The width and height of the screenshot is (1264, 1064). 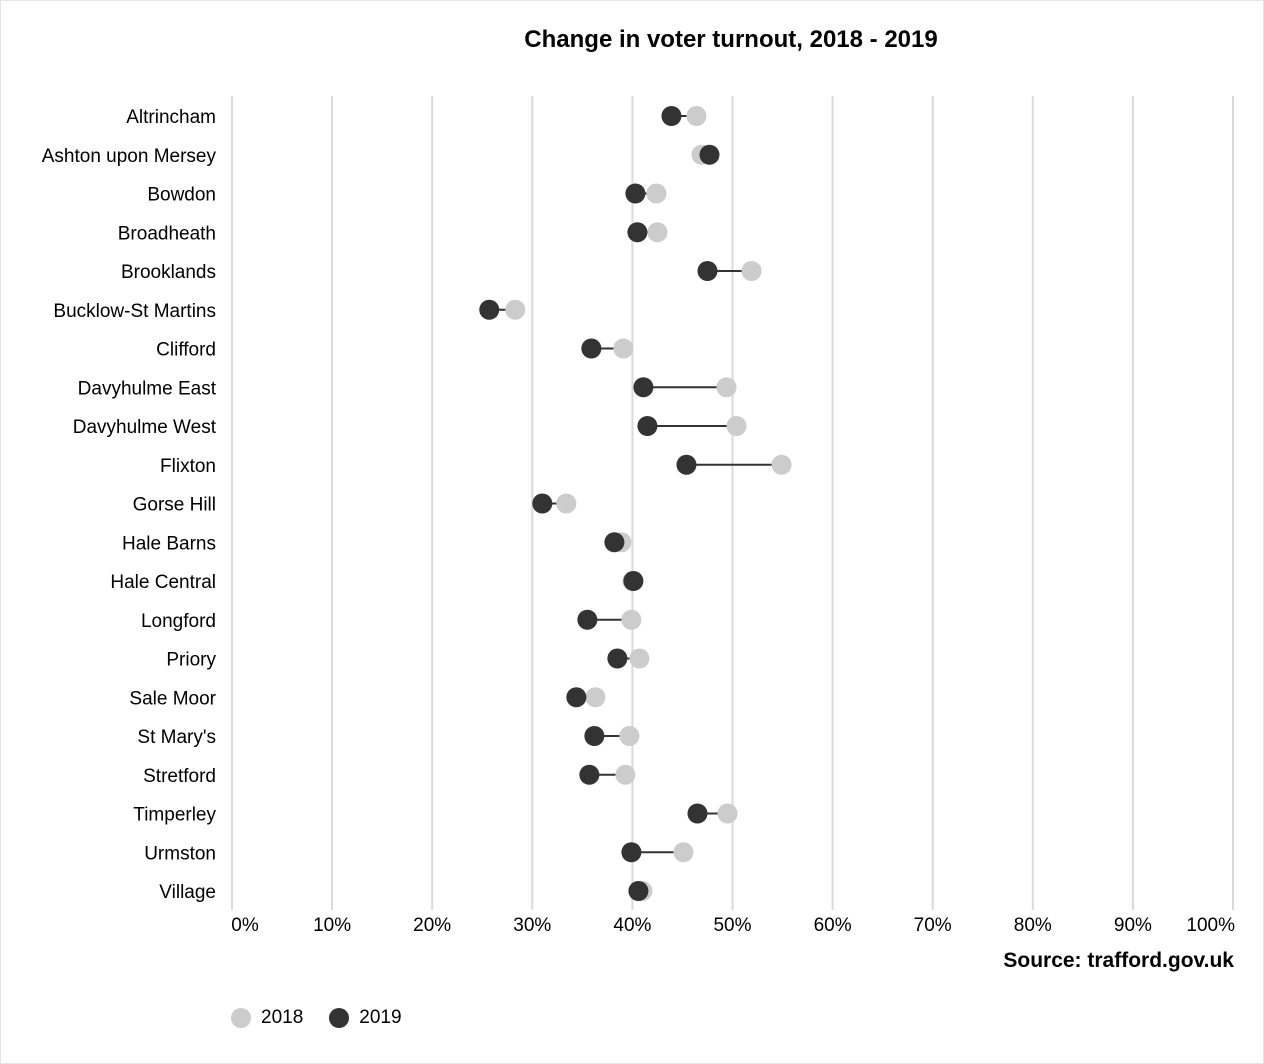 What do you see at coordinates (167, 233) in the screenshot?
I see `ward-label: Broadheath` at bounding box center [167, 233].